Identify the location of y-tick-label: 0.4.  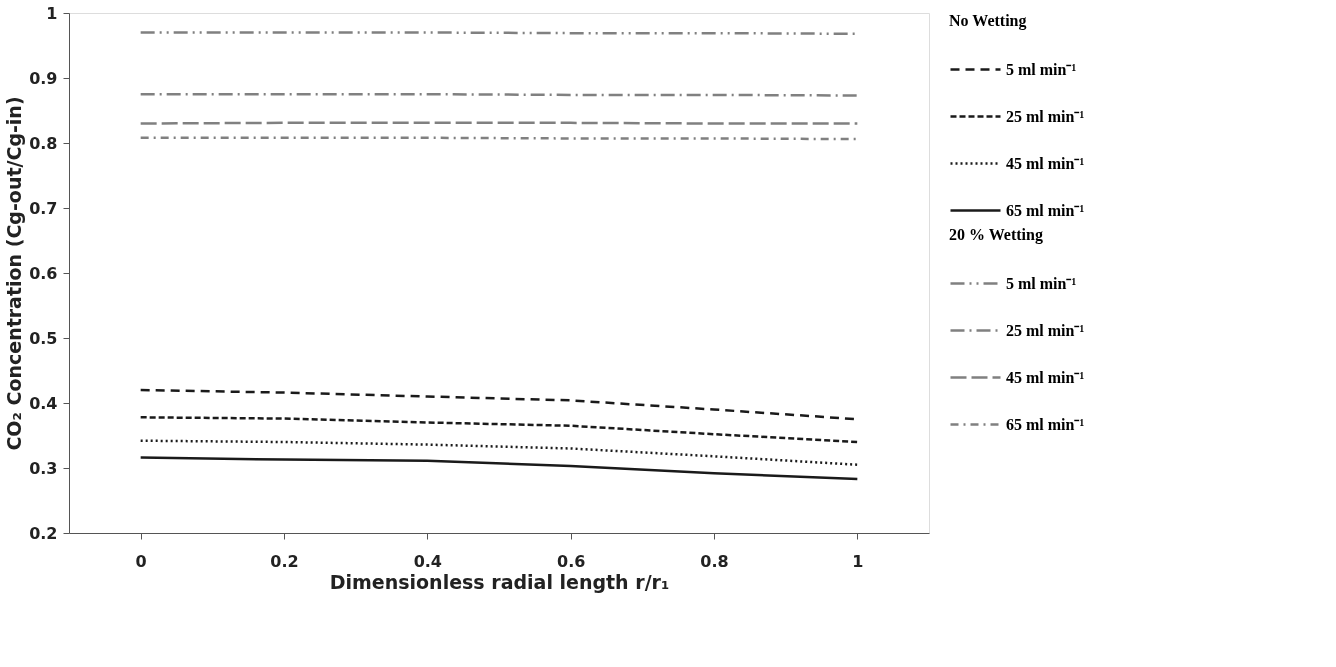
(43, 403).